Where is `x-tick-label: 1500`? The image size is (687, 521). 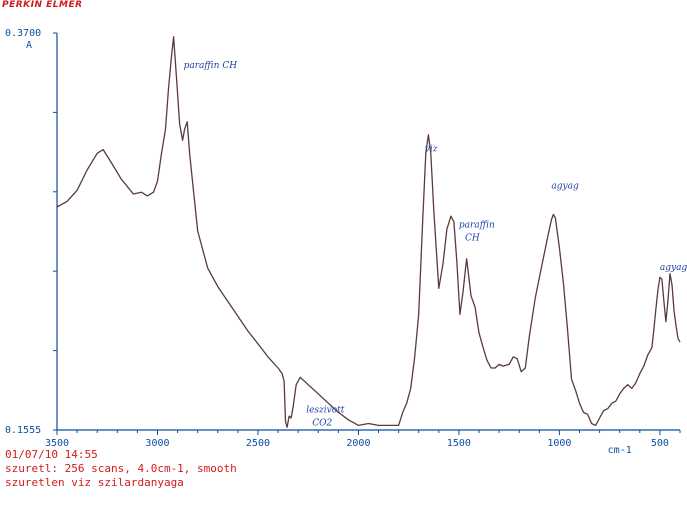
x-tick-label: 1500 is located at coordinates (459, 443).